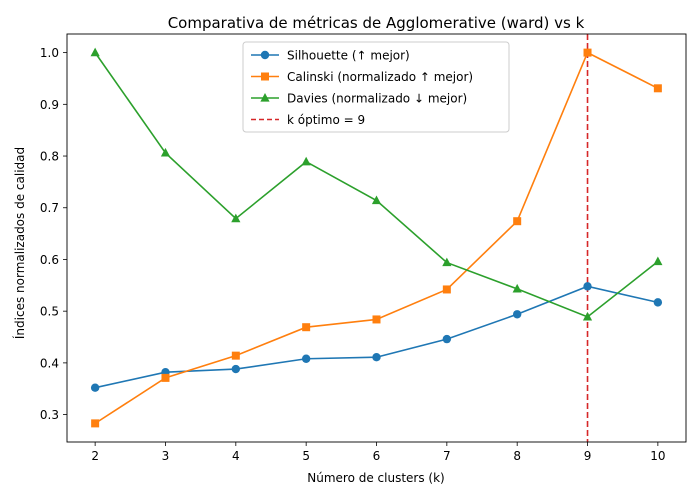  Describe the element at coordinates (380, 77) in the screenshot. I see `legend-label: Calinski (normalizado ↑ mejor)` at that location.